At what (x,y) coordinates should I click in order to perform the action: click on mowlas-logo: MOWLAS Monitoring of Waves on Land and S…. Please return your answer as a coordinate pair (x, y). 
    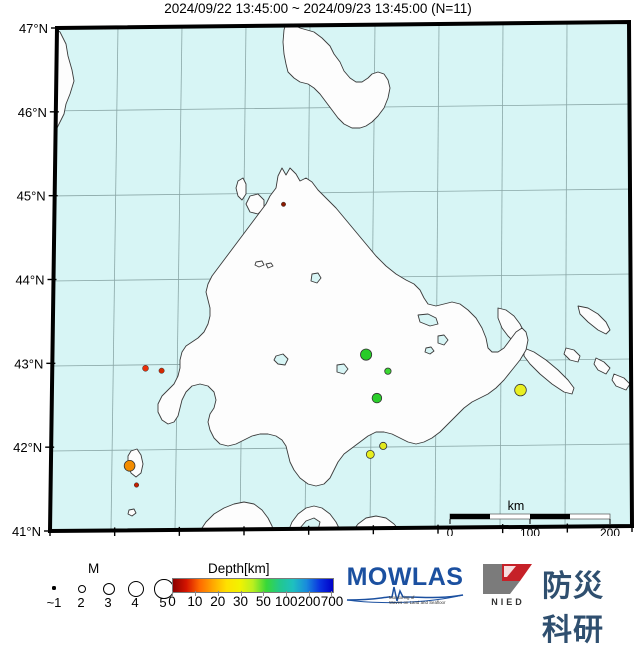
    Looking at the image, I should click on (405, 585).